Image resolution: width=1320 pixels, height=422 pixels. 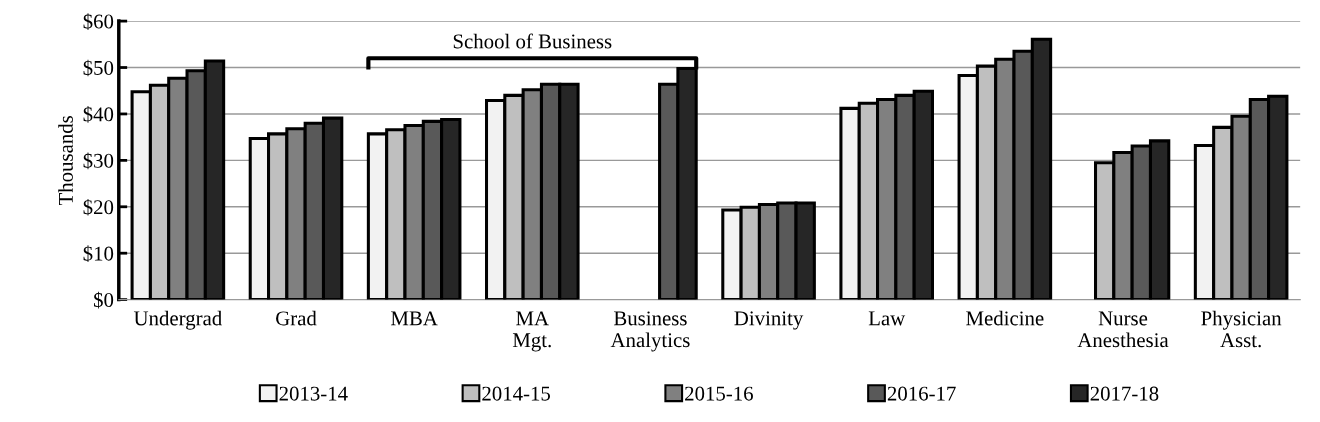 What do you see at coordinates (887, 318) in the screenshot?
I see `x-tick-label: Law` at bounding box center [887, 318].